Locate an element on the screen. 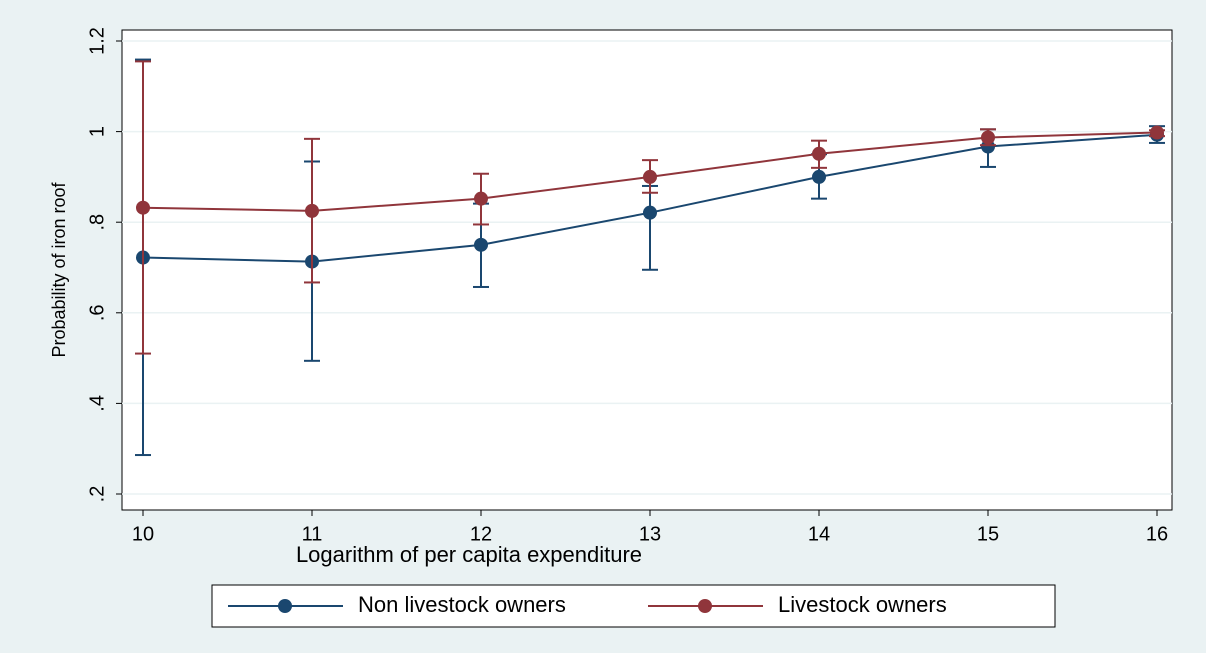 Image resolution: width=1206 pixels, height=653 pixels. y-tick-label: .2 is located at coordinates (97, 494).